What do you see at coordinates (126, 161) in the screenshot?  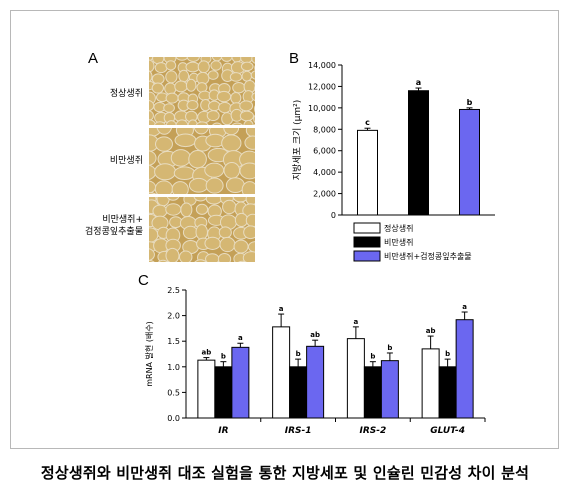 I see `micro-label-obese: 비만생쥐` at bounding box center [126, 161].